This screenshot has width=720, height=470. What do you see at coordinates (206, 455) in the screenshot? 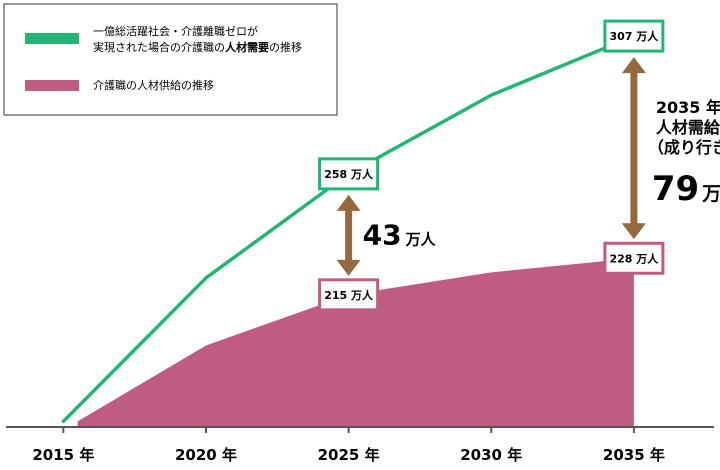
I see `x-tick-label: 2020 年` at bounding box center [206, 455].